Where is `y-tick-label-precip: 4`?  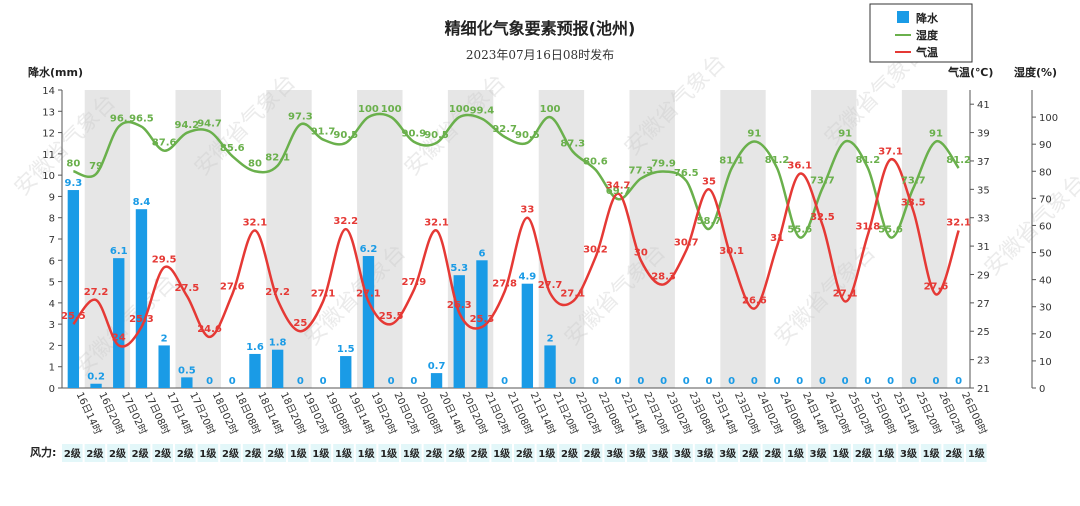
y-tick-label-precip: 4 is located at coordinates (52, 304).